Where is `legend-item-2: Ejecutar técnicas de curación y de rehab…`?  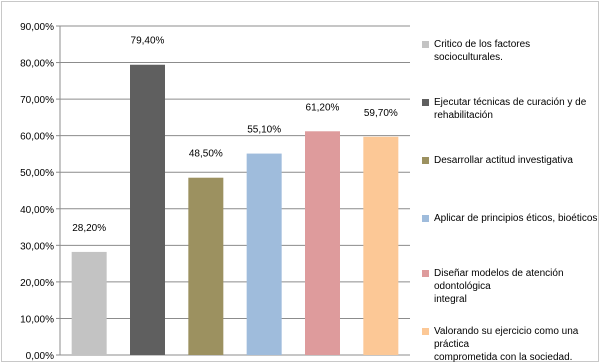
legend-item-2: Ejecutar técnicas de curación y de rehab… is located at coordinates (511, 109).